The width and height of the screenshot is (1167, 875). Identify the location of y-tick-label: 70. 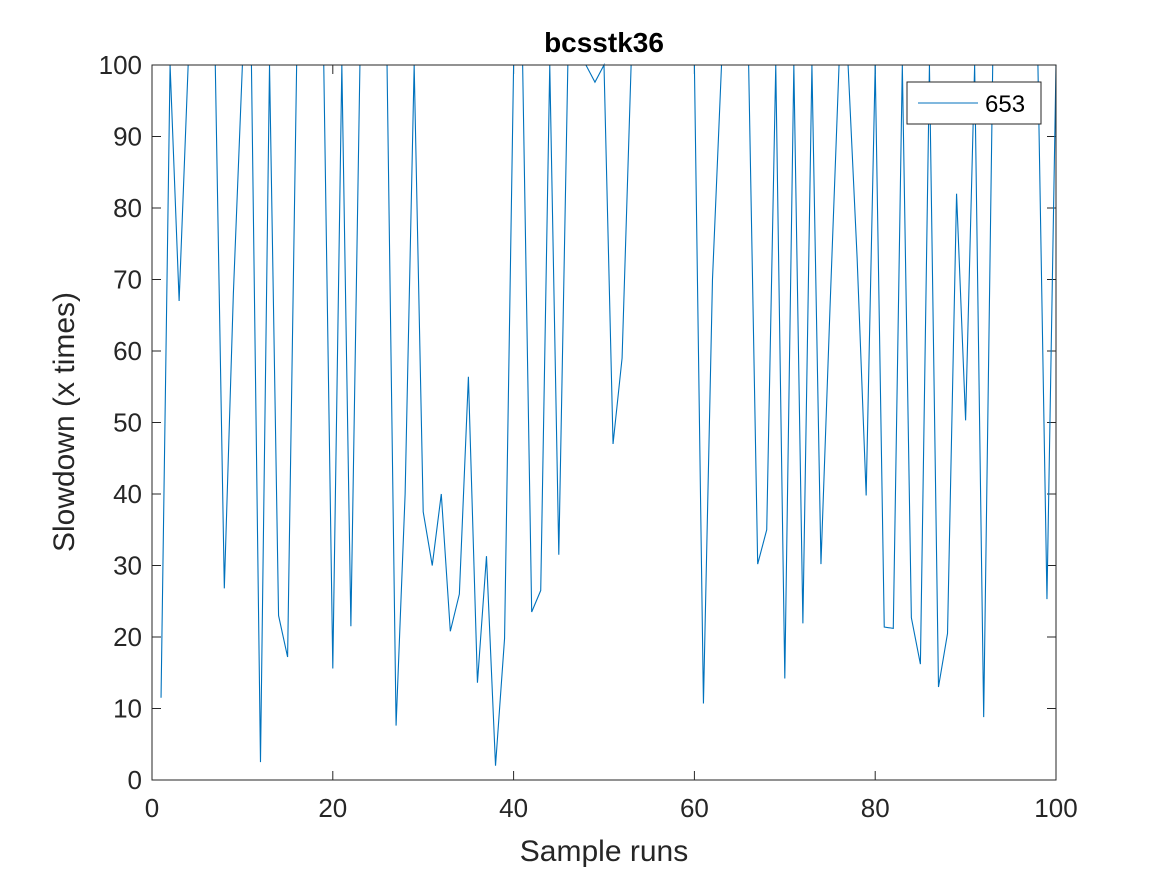
(127, 280).